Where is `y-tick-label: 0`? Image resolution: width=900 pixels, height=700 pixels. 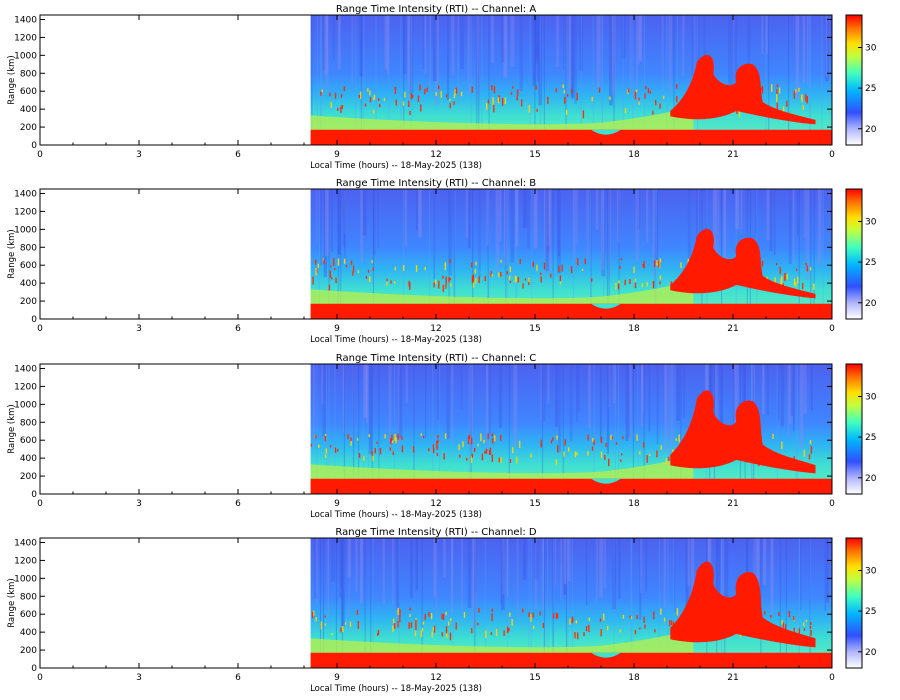 y-tick-label: 0 is located at coordinates (34, 669).